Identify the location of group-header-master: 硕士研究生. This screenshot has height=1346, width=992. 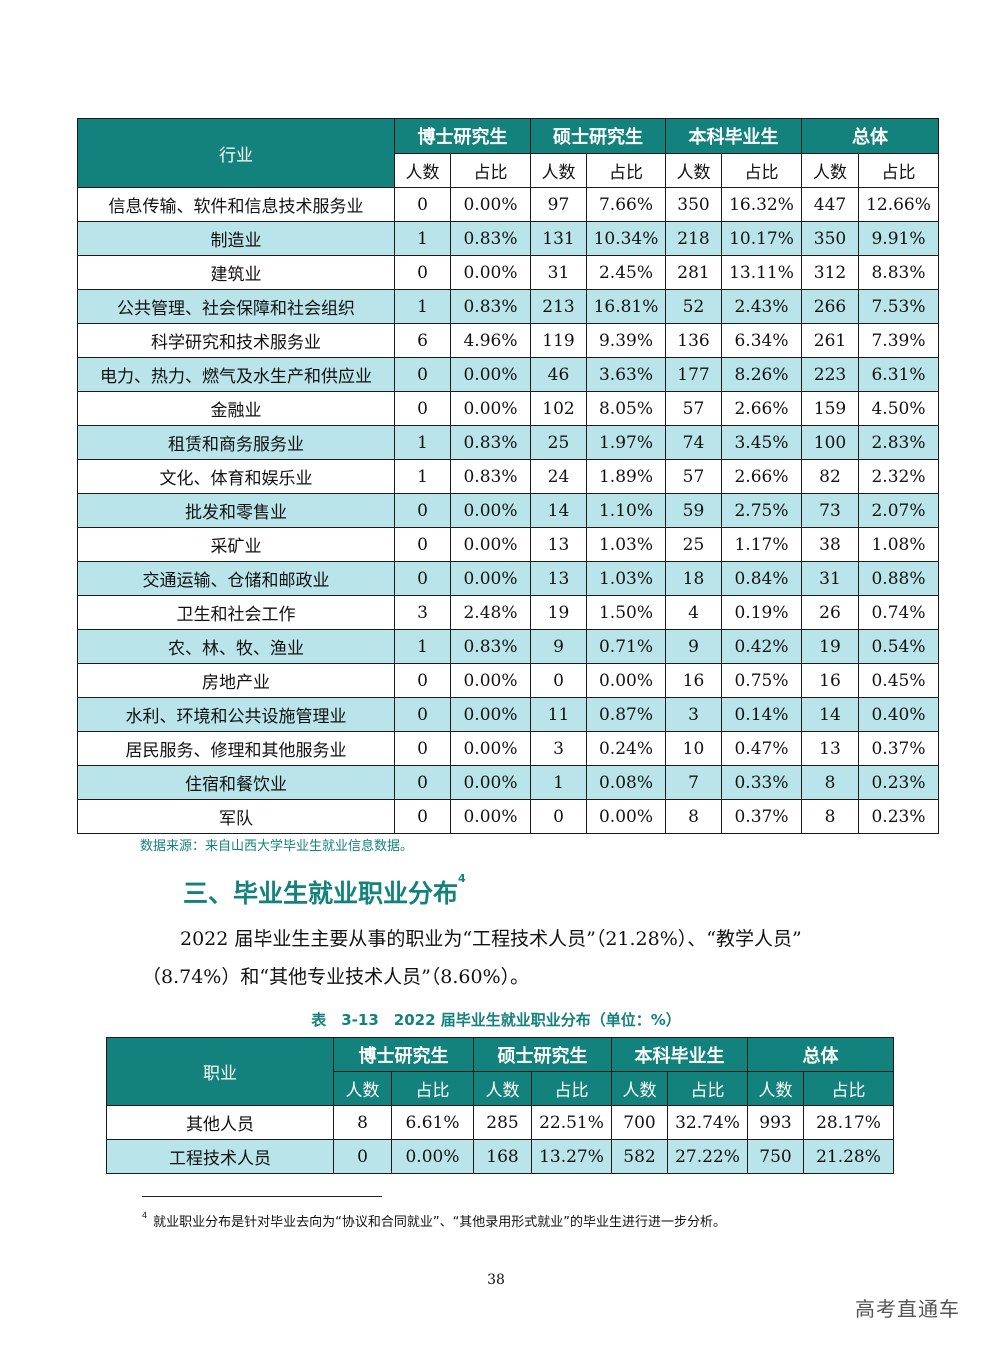
(542, 1054).